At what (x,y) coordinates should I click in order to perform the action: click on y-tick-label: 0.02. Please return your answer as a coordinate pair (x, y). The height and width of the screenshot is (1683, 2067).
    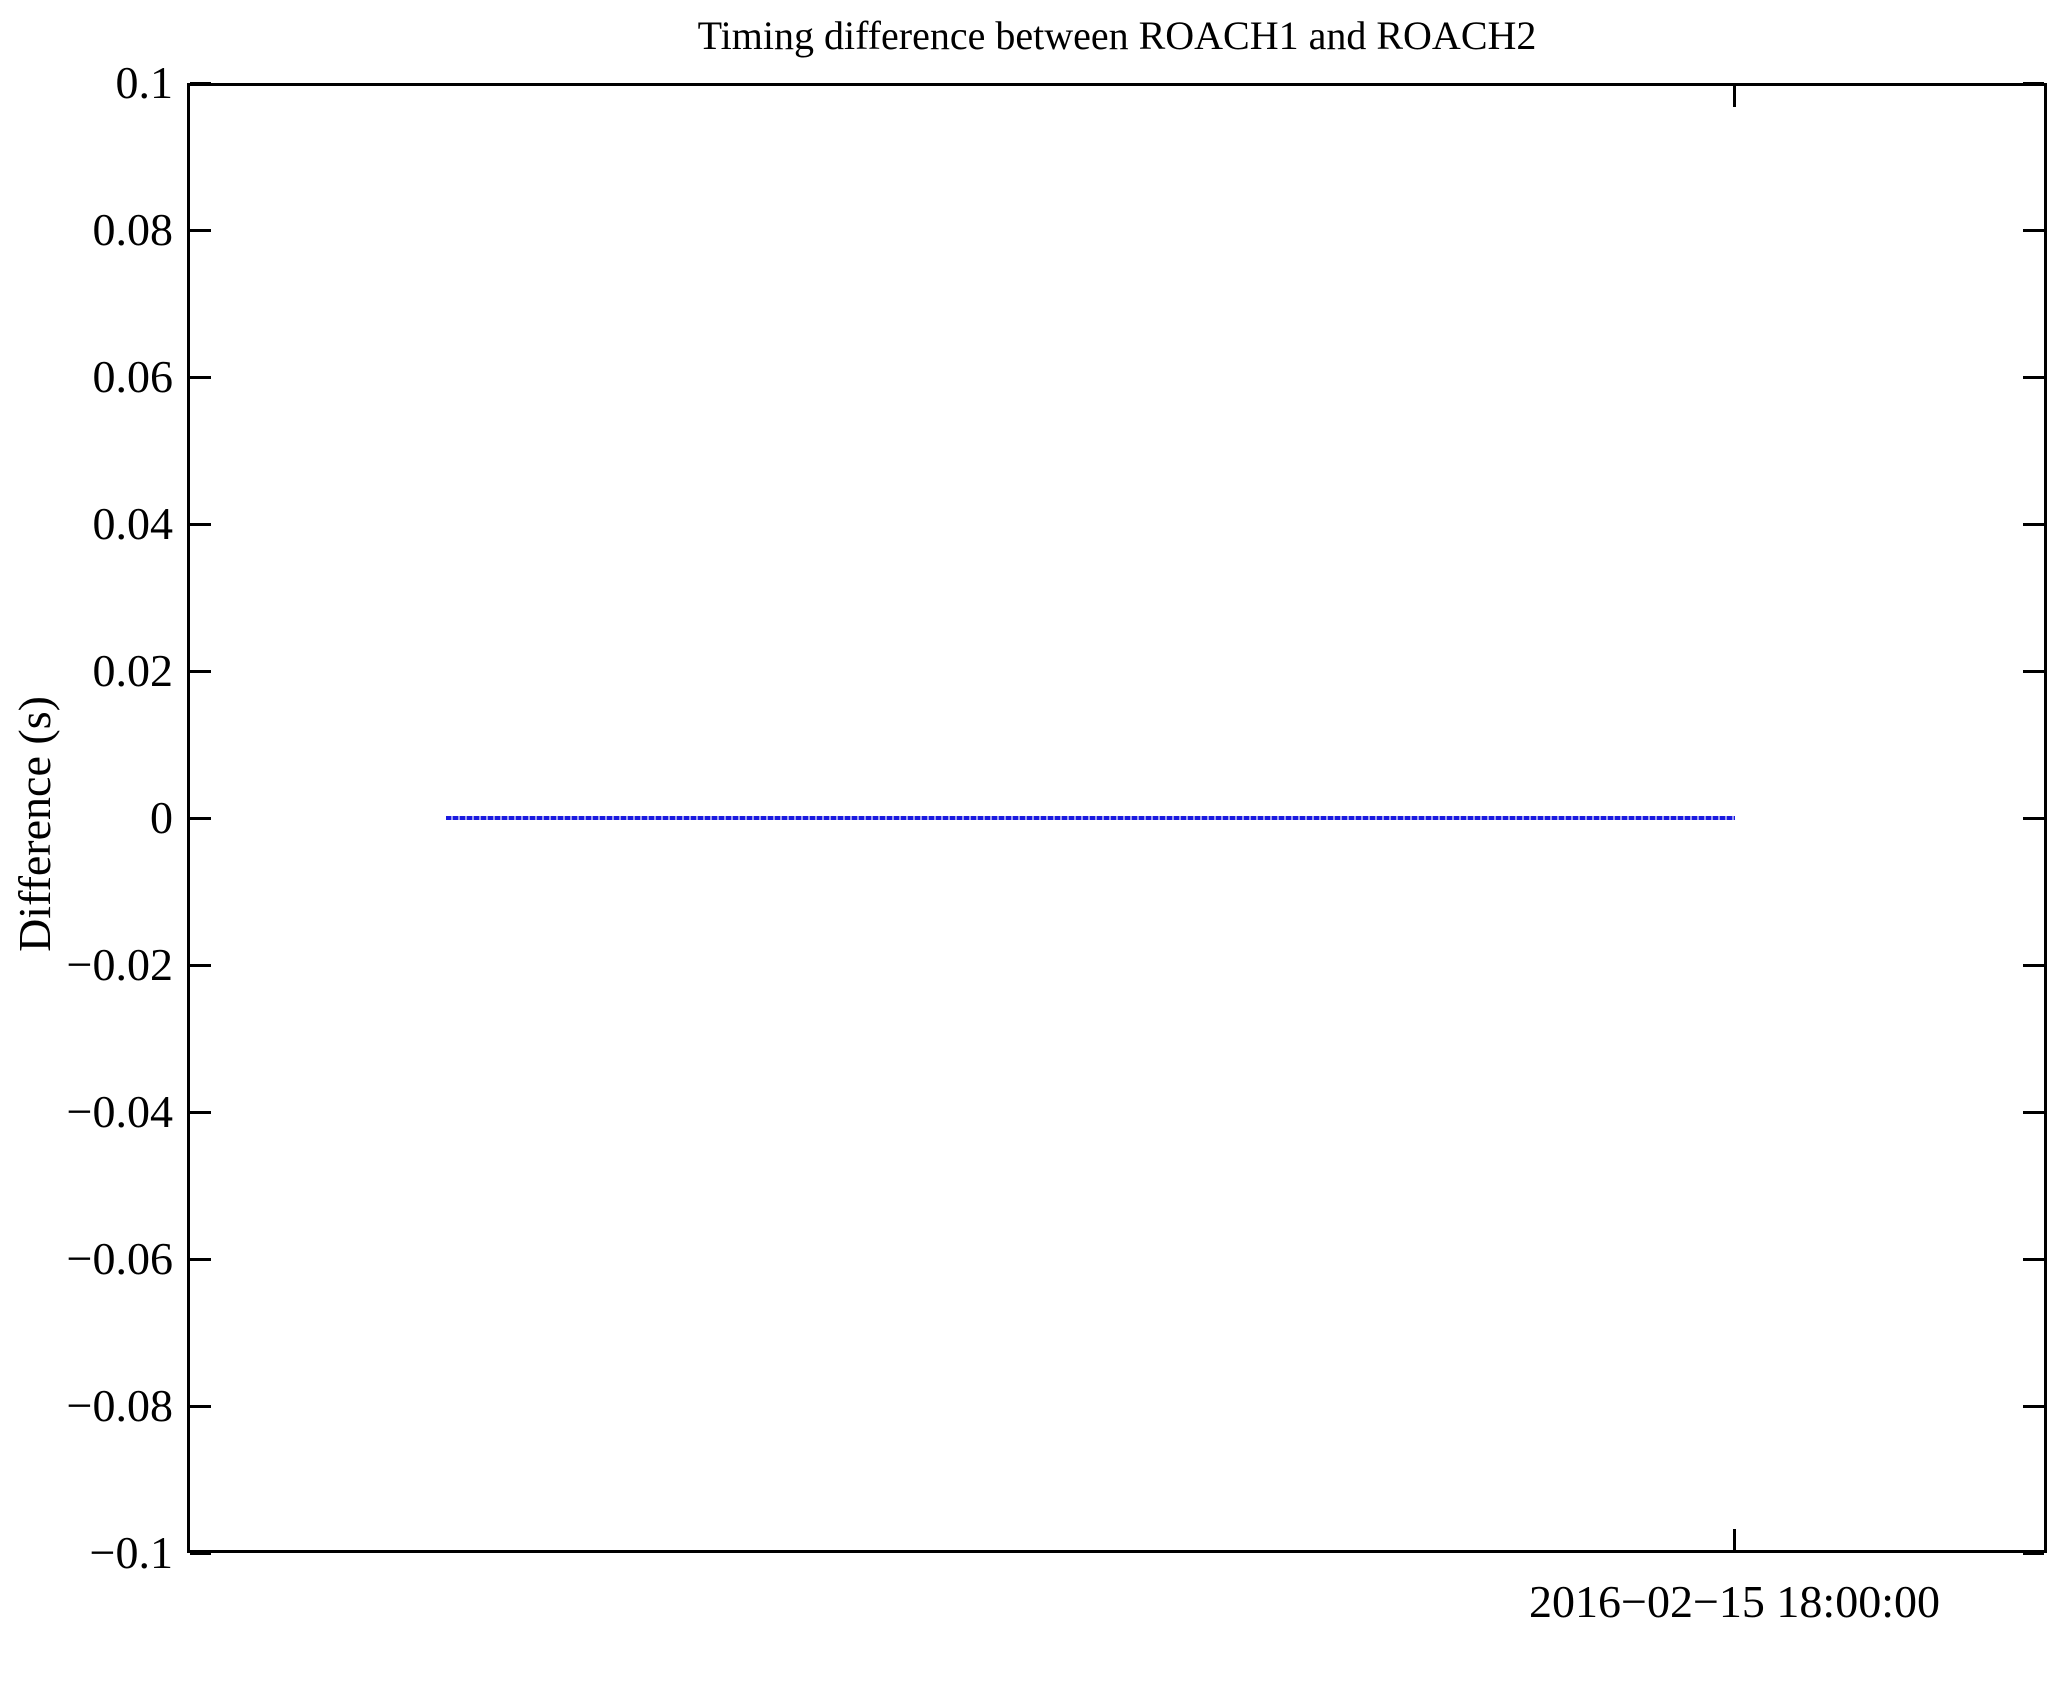
    Looking at the image, I should click on (133, 670).